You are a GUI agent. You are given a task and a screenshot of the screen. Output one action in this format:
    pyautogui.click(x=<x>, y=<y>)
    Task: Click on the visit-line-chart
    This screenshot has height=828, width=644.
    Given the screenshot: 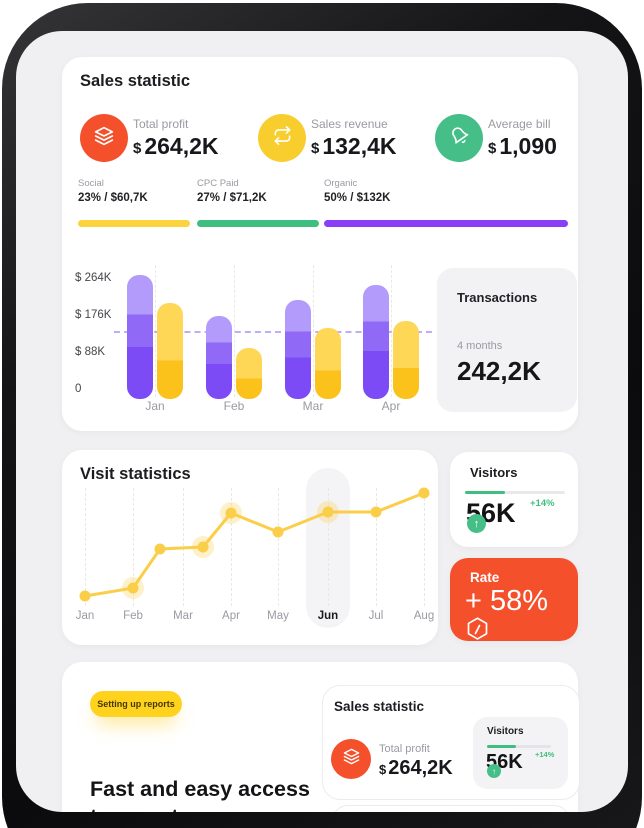 What is the action you would take?
    pyautogui.click(x=254, y=544)
    